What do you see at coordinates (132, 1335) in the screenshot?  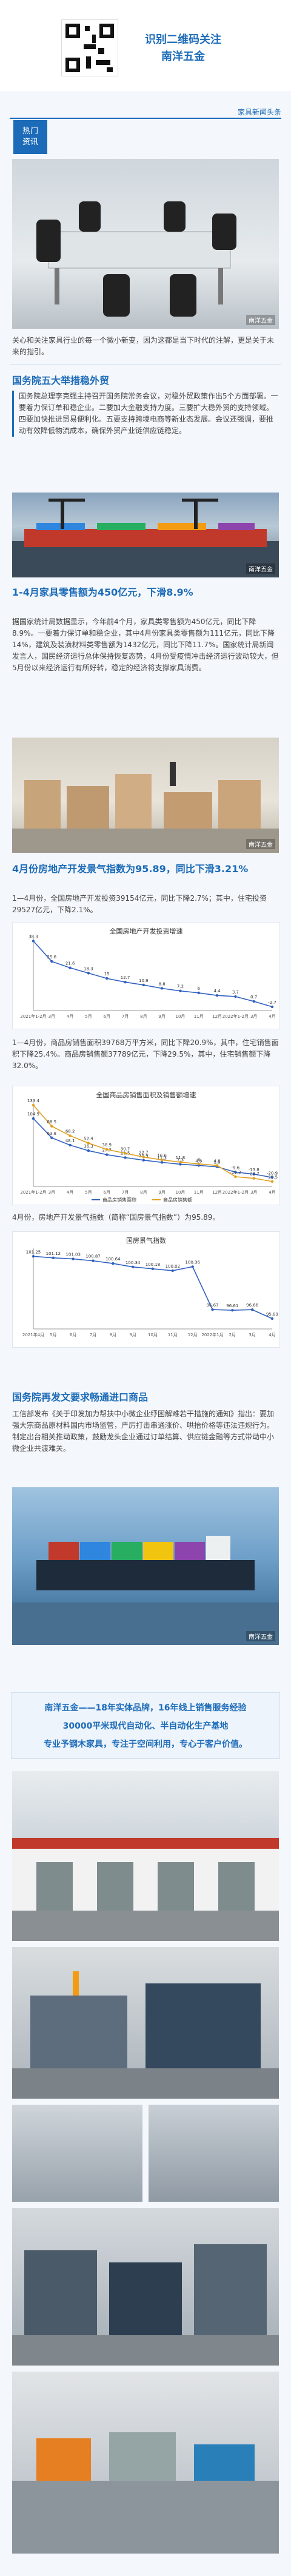 I see `x-tick-label: 9月` at bounding box center [132, 1335].